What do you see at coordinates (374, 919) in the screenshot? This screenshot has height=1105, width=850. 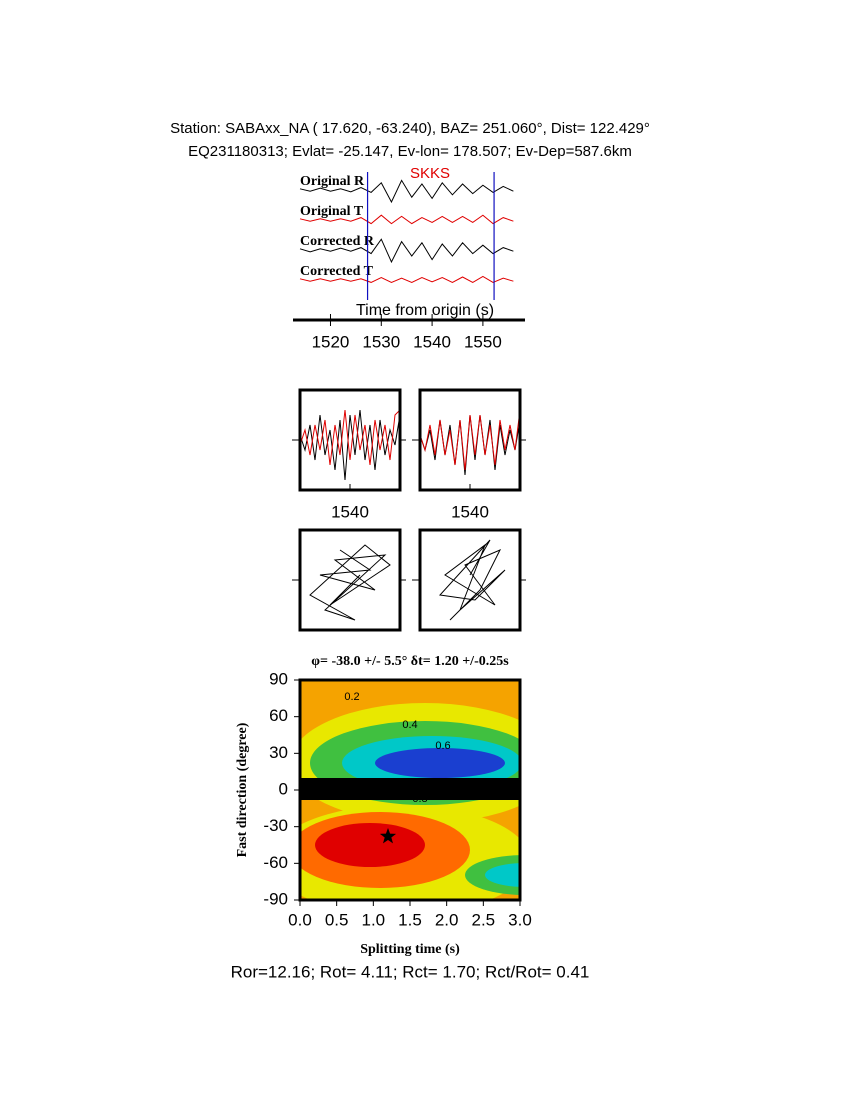 I see `x-tick-label: 1.0` at bounding box center [374, 919].